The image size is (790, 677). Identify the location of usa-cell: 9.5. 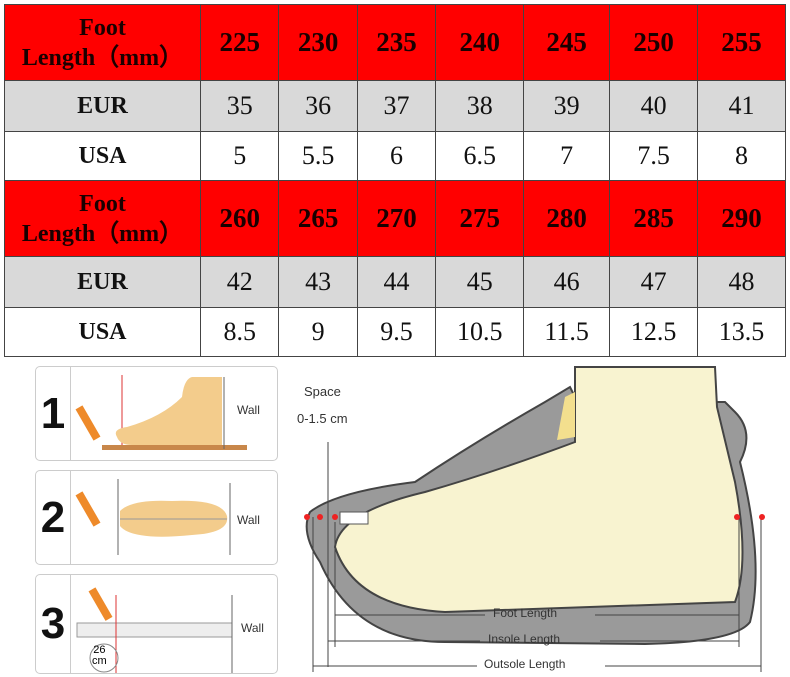
(396, 332).